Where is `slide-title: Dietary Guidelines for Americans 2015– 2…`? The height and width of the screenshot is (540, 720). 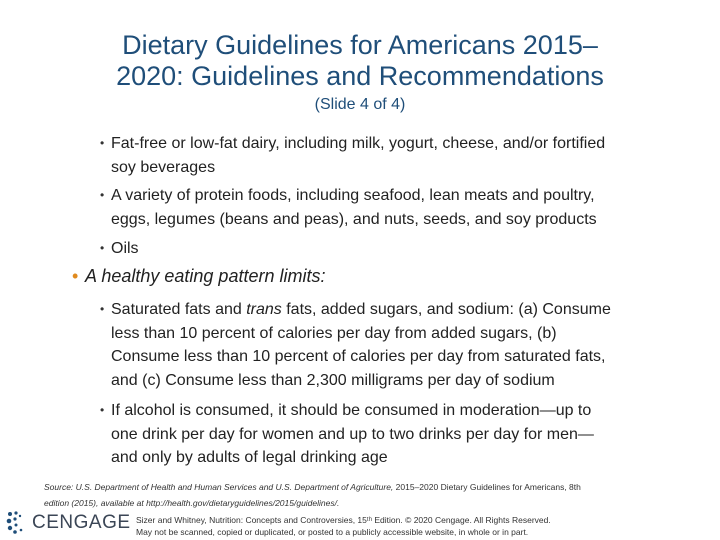
slide-title: Dietary Guidelines for Americans 2015– 2… is located at coordinates (360, 61).